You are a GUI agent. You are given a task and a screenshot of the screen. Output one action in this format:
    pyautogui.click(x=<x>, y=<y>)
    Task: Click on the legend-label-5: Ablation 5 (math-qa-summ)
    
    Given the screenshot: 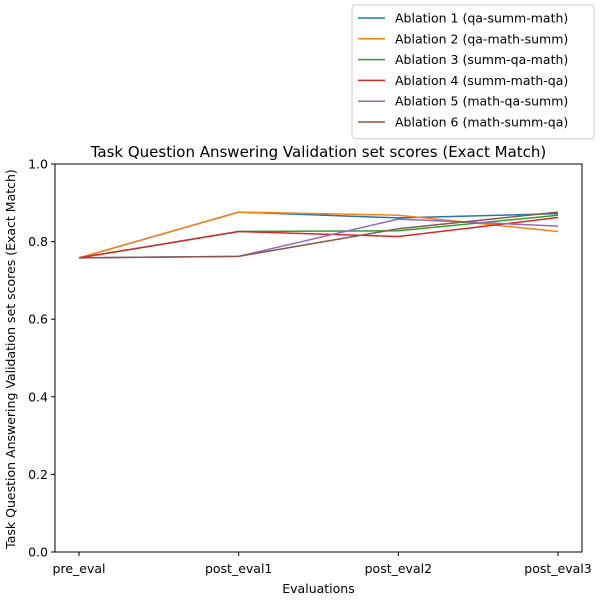 What is the action you would take?
    pyautogui.click(x=481, y=101)
    